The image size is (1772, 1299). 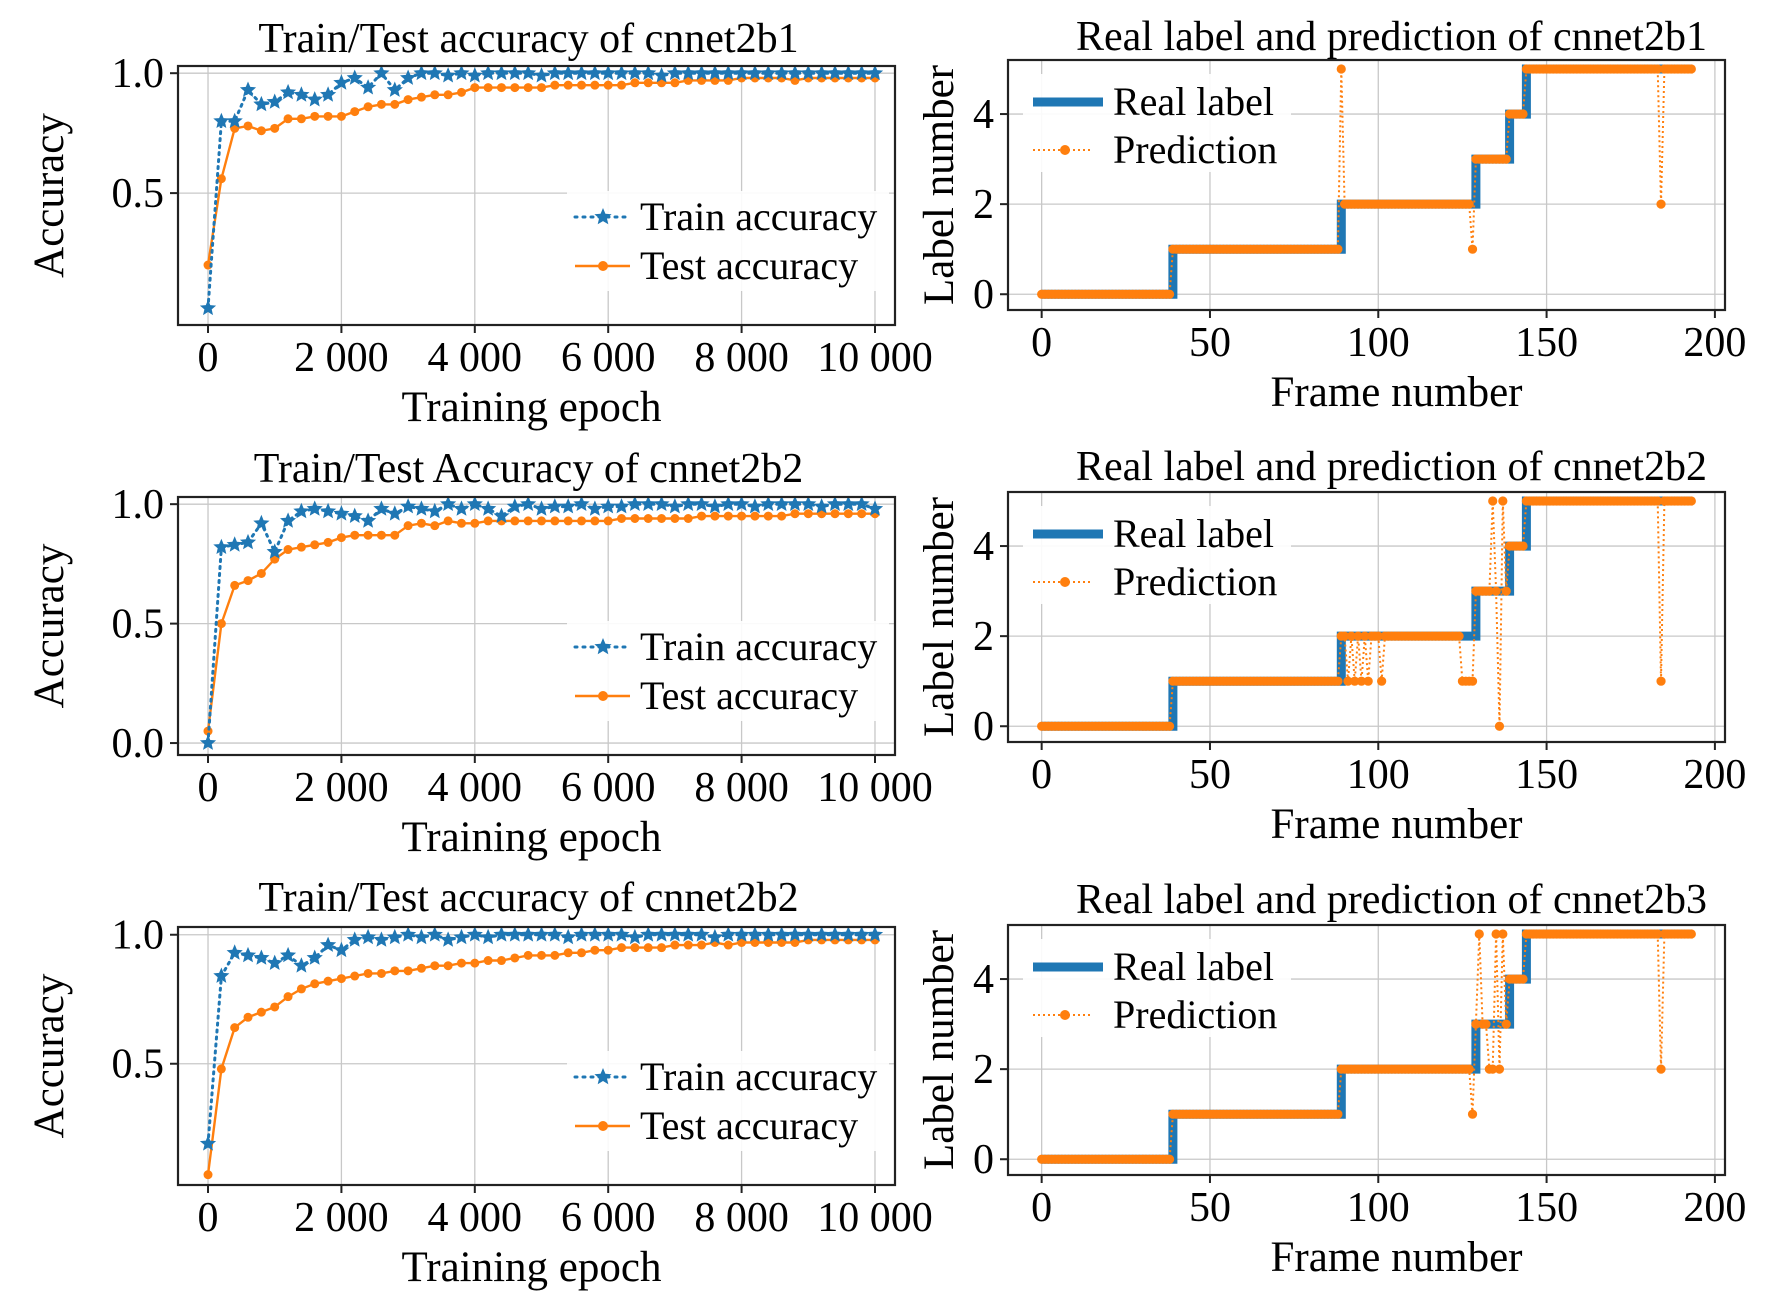 What do you see at coordinates (749, 265) in the screenshot?
I see `legend-test-label: Test accuracy` at bounding box center [749, 265].